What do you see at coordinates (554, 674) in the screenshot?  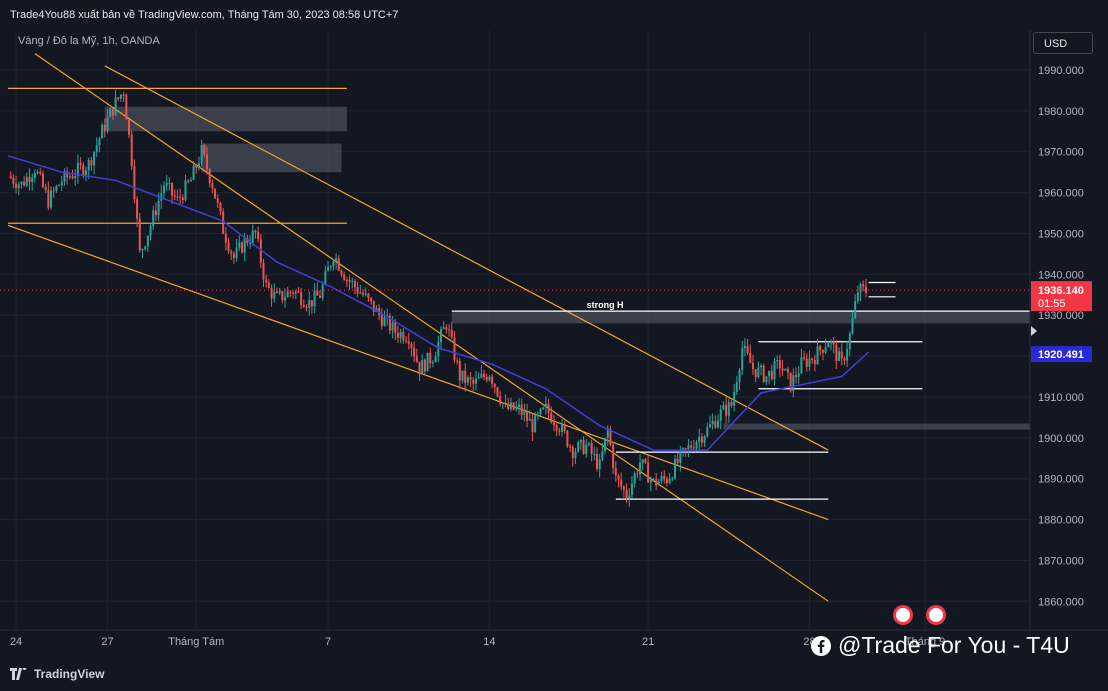 I see `footer-bar` at bounding box center [554, 674].